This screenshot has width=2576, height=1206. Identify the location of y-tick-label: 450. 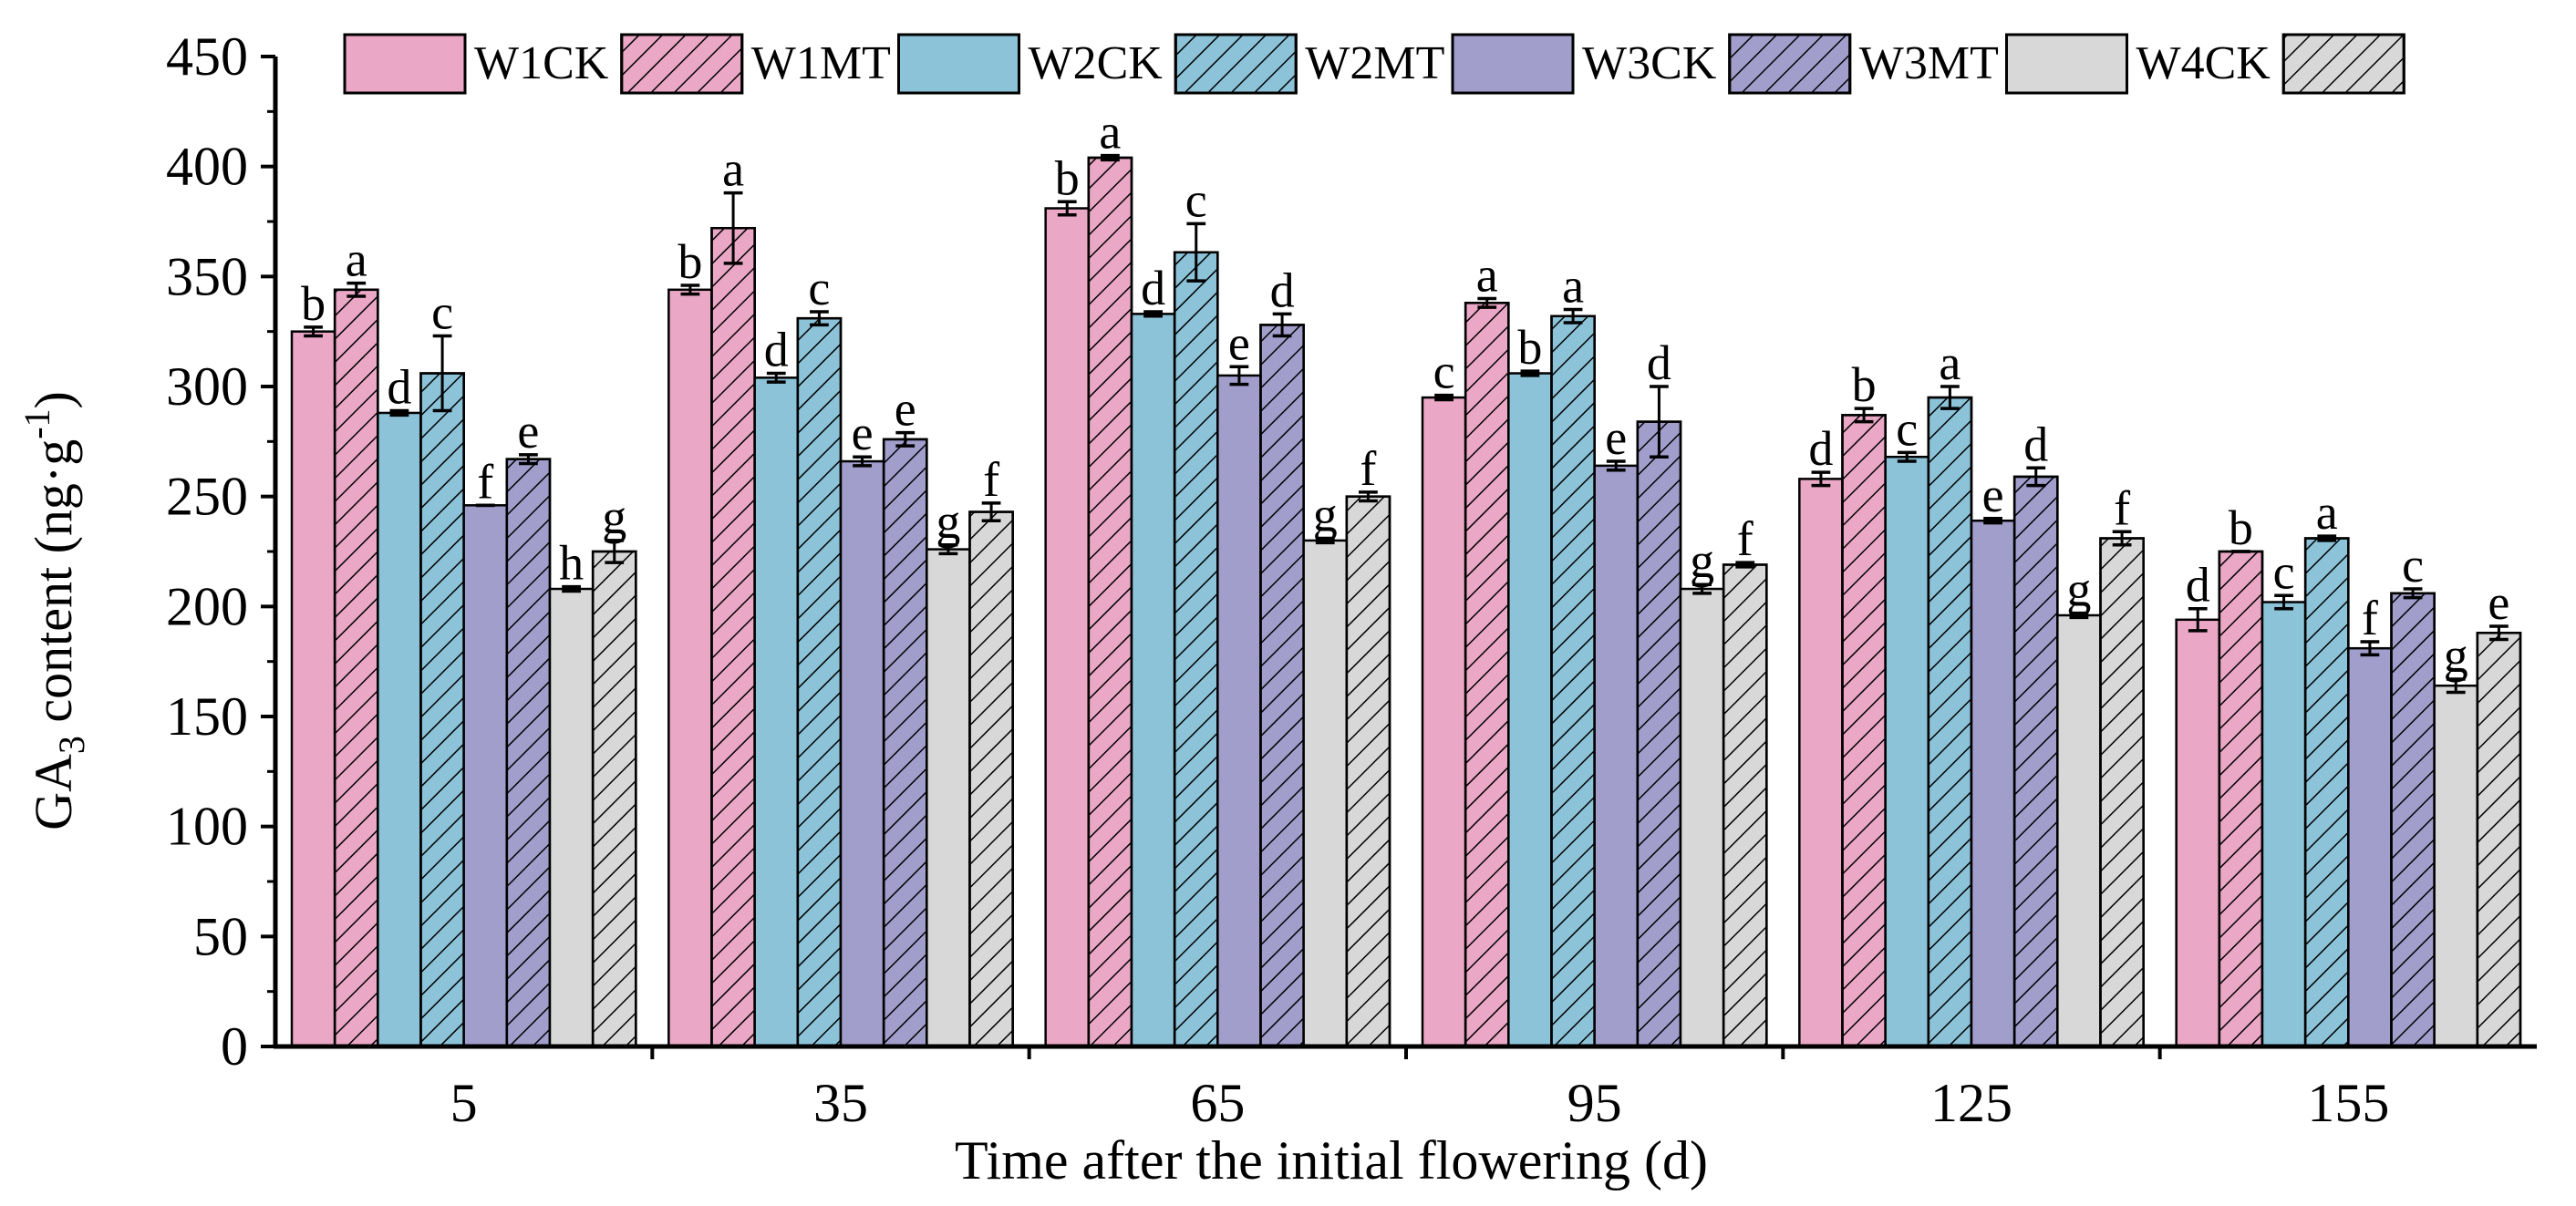
(207, 56).